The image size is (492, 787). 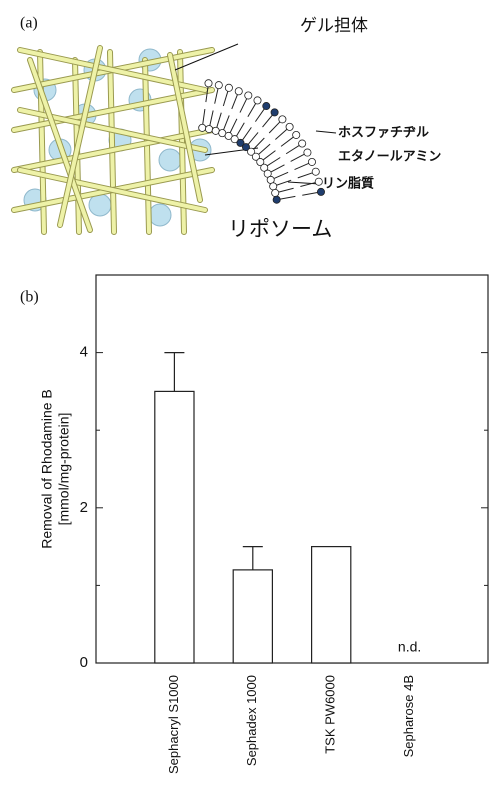 I want to click on y-axis-label-line: [mmol/mg-protein], so click(x=64, y=469).